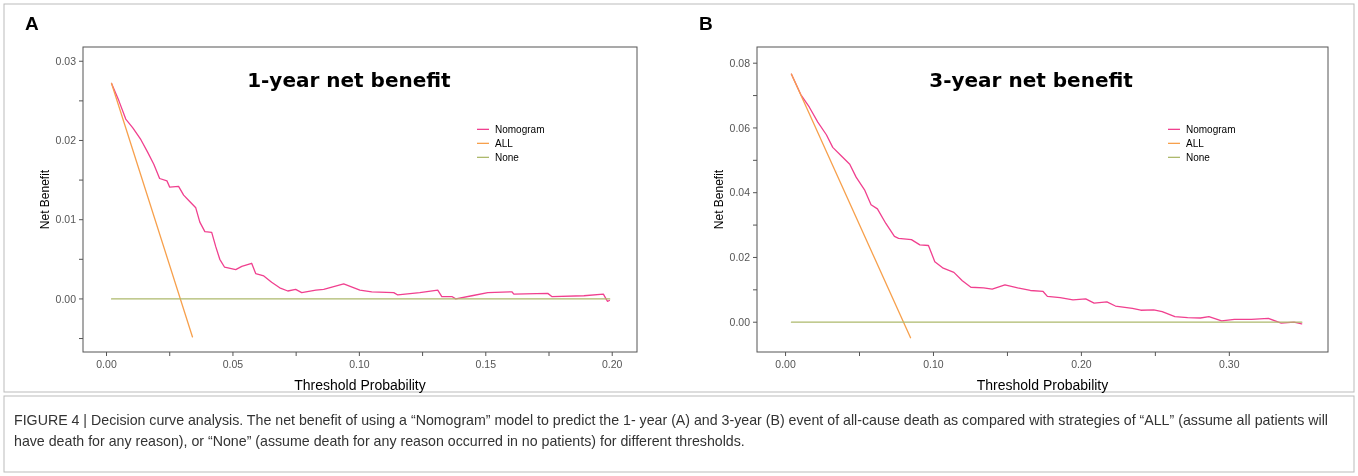 This screenshot has width=1358, height=476. Describe the element at coordinates (66, 60) in the screenshot. I see `y-tick-label: 0.03` at that location.